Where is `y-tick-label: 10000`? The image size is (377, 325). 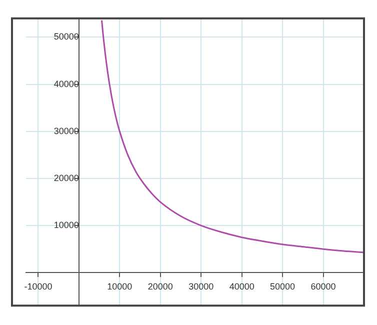
y-tick-label: 10000 is located at coordinates (66, 225).